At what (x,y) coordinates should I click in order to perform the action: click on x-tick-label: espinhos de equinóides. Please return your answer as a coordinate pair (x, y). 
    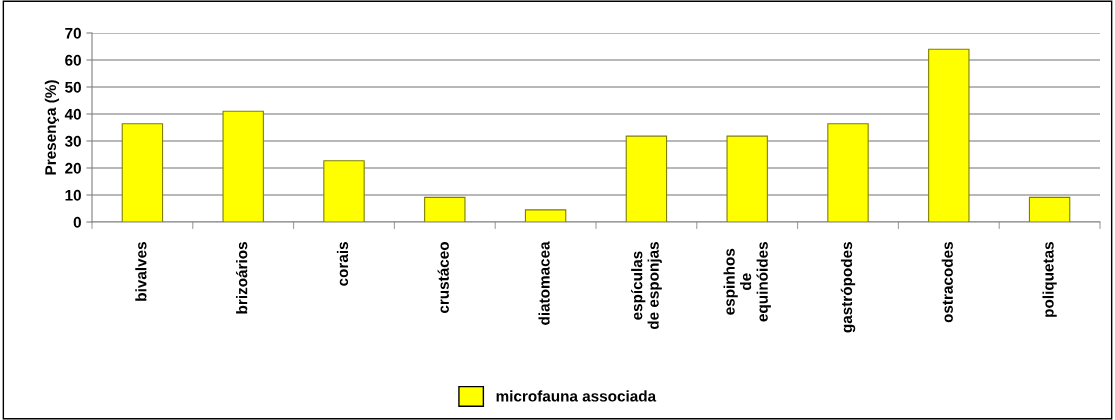
    Looking at the image, I should click on (747, 282).